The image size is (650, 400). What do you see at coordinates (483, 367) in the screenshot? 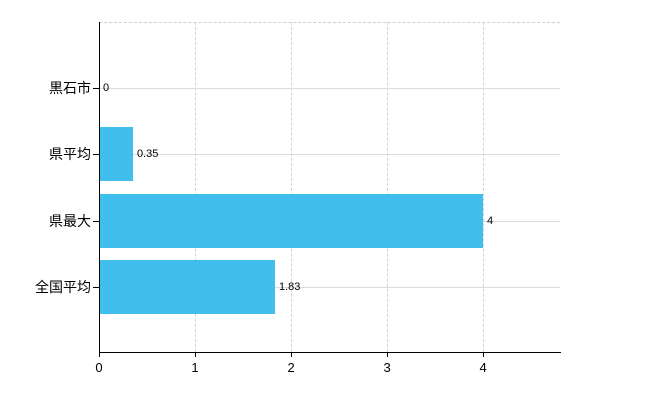
I see `x-axis-tick-label: 4` at bounding box center [483, 367].